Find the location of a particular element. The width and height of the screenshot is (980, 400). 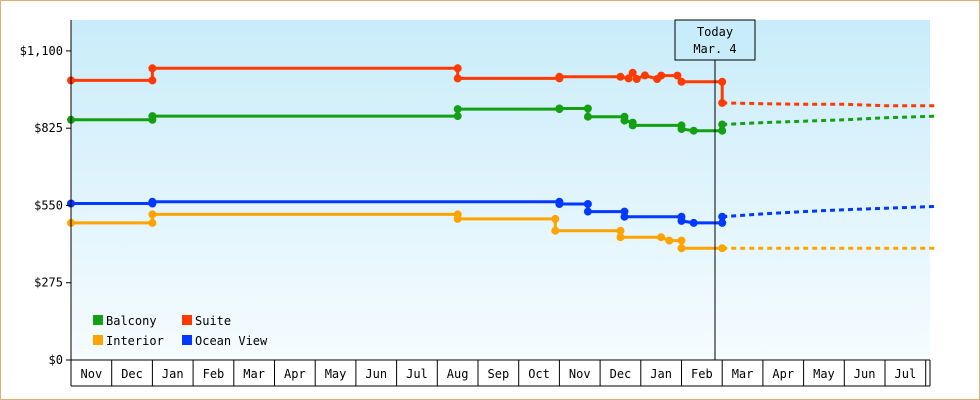

y-tick-label: $275 is located at coordinates (48, 283).